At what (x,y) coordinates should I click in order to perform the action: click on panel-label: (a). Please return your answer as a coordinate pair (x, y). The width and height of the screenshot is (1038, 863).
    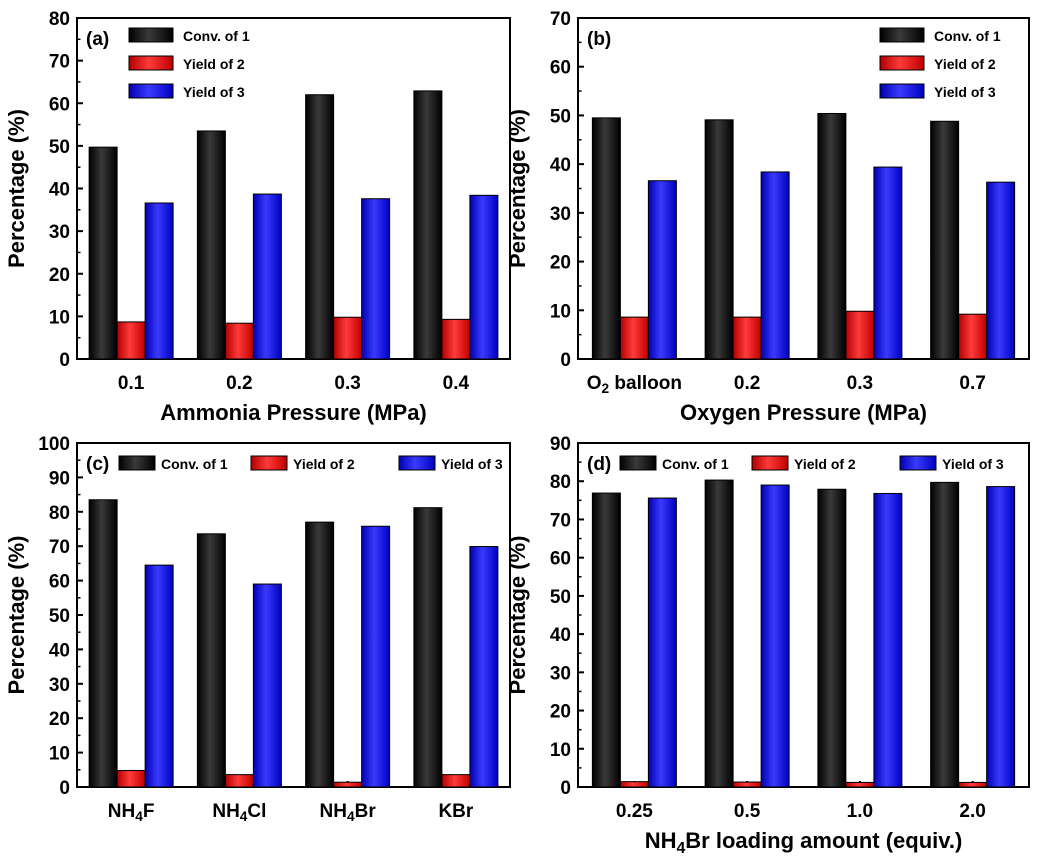
    Looking at the image, I should click on (97, 39).